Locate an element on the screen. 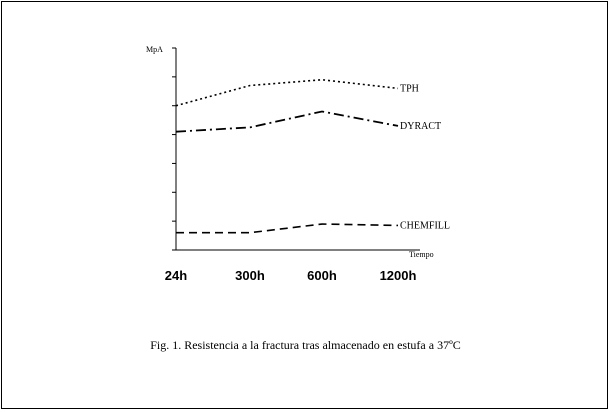 This screenshot has width=611, height=412. series-line-dyract is located at coordinates (287, 121).